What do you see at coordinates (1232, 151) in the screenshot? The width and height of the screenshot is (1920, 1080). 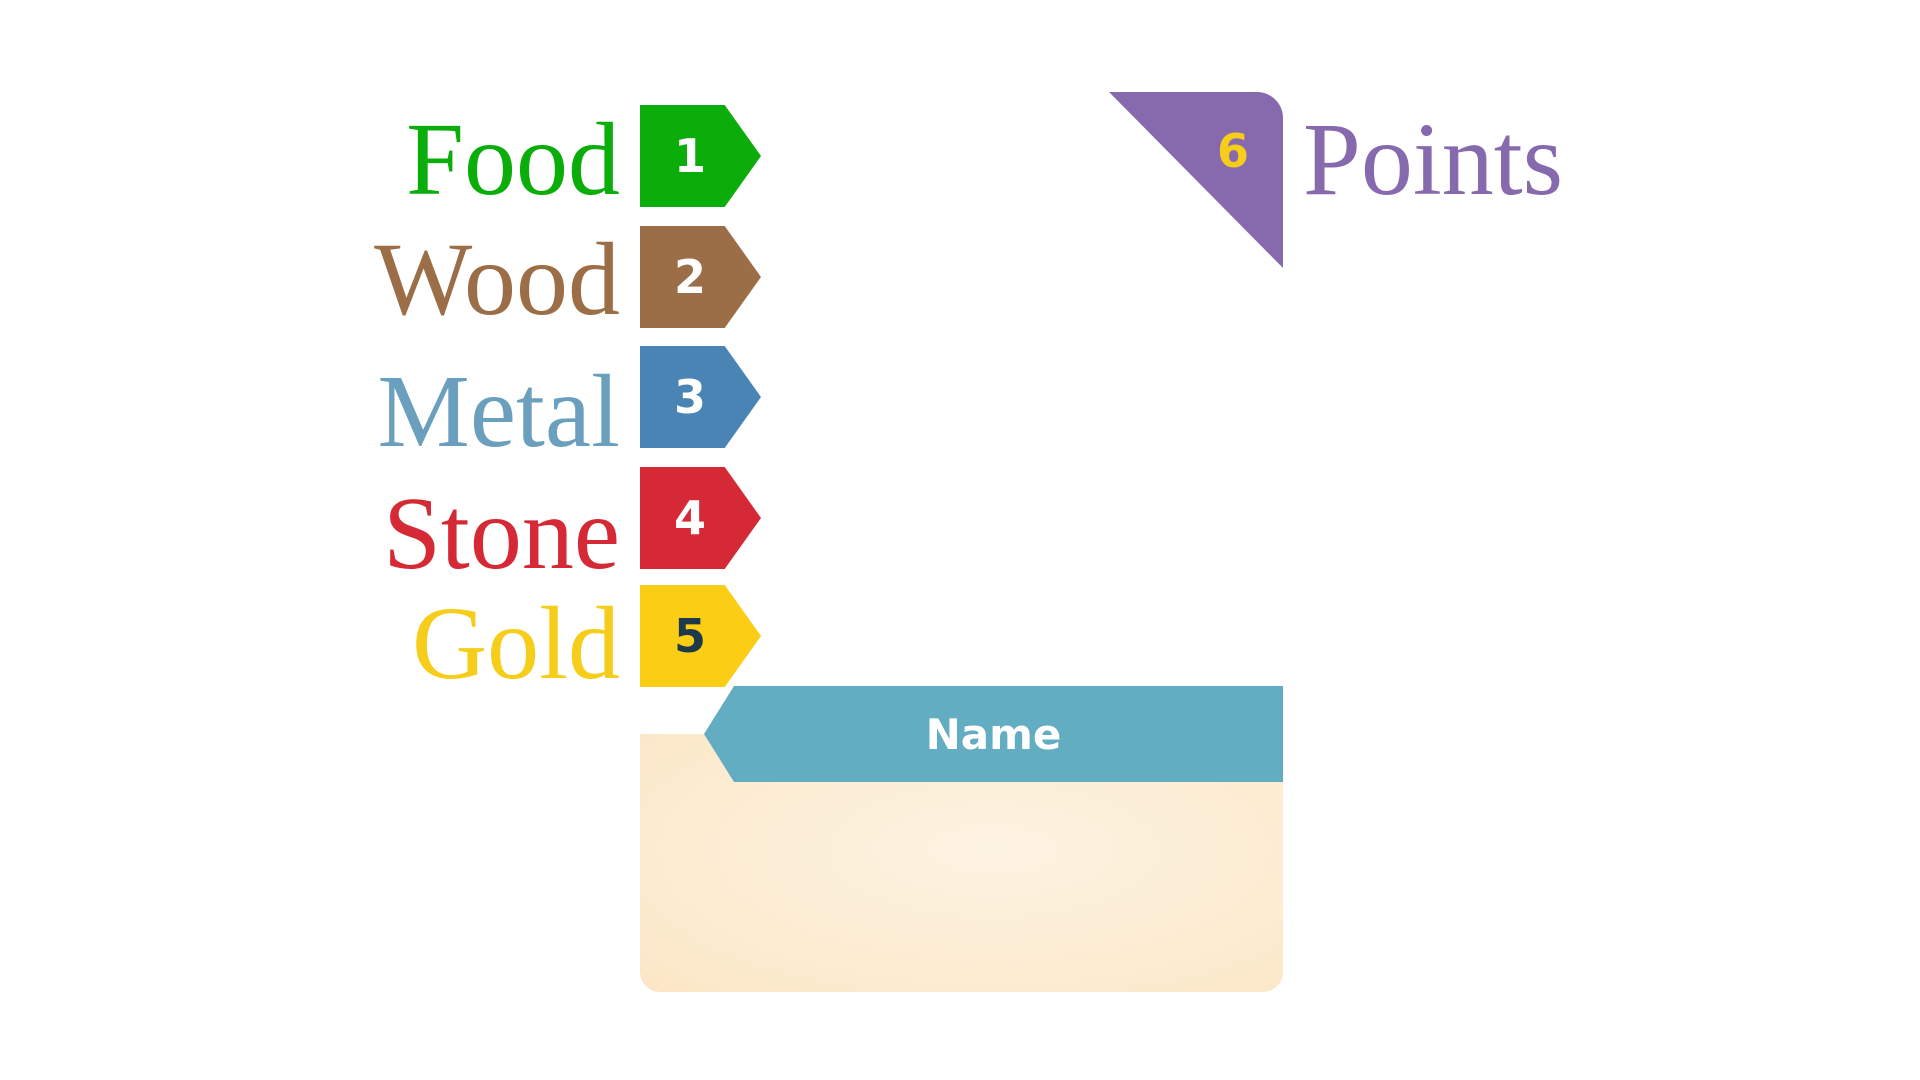 I see `points-number: 6` at bounding box center [1232, 151].